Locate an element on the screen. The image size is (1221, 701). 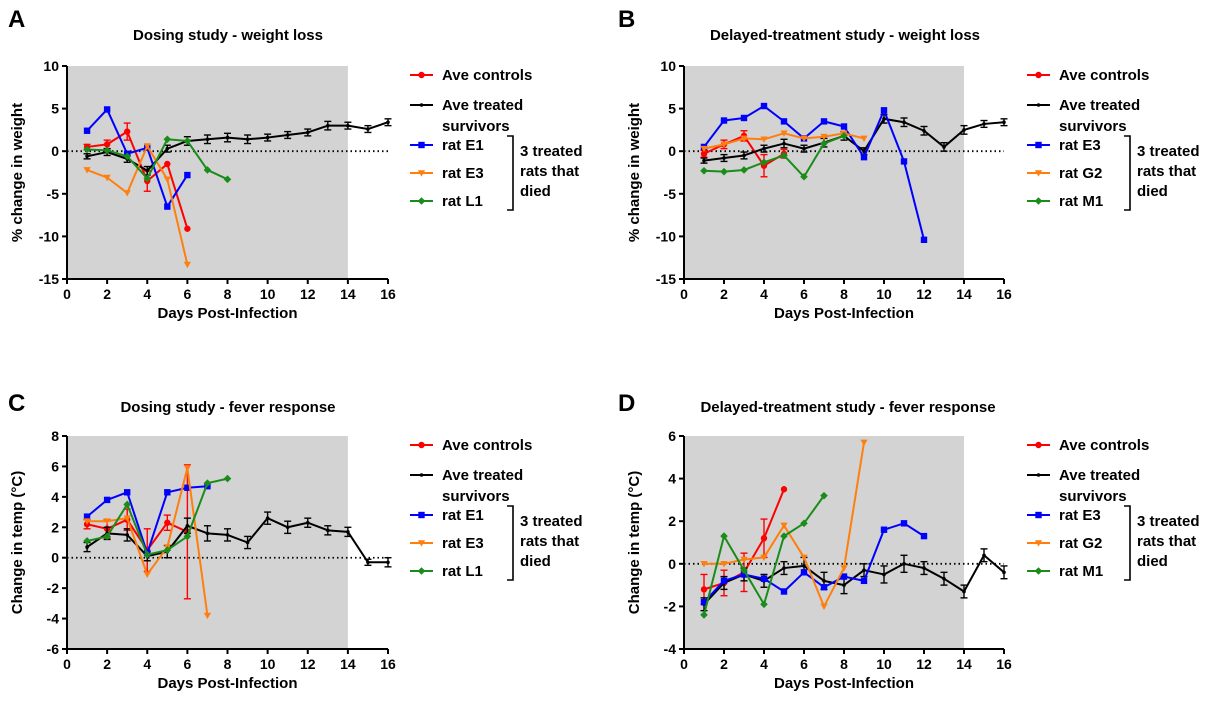
x-axis-label: Days Post-Infection is located at coordinates (844, 683).